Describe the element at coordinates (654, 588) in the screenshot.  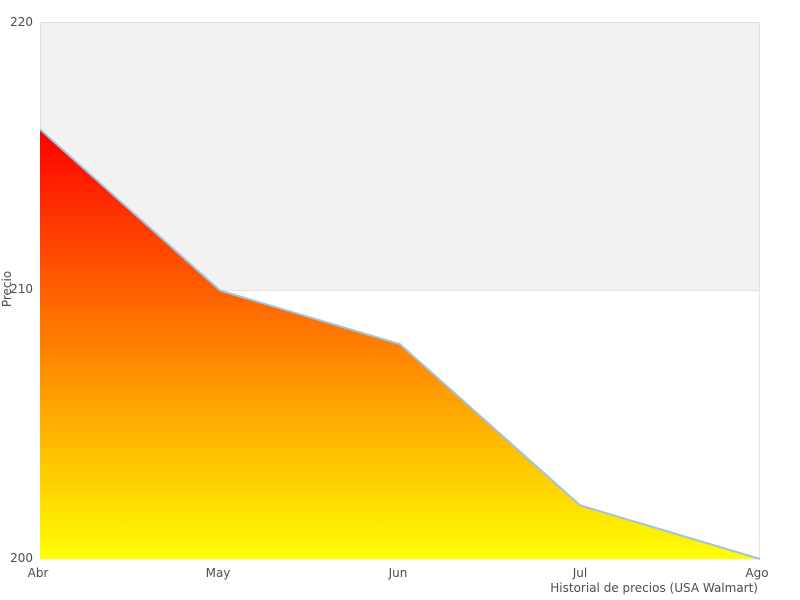
I see `x-axis-title: Historial de precios (USA Walmart)` at that location.